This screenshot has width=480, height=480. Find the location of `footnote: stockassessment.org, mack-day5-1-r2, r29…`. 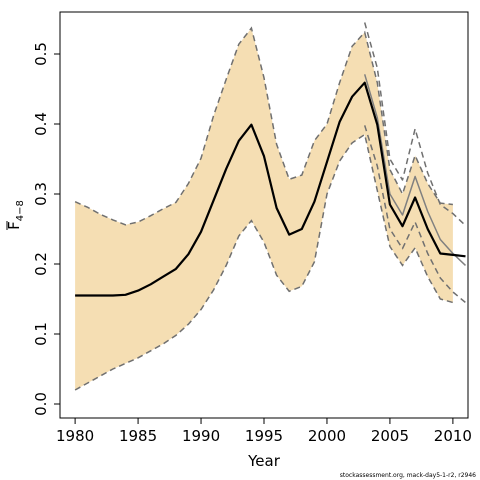

footnote: stockassessment.org, mack-day5-1-r2, r29… is located at coordinates (408, 475).